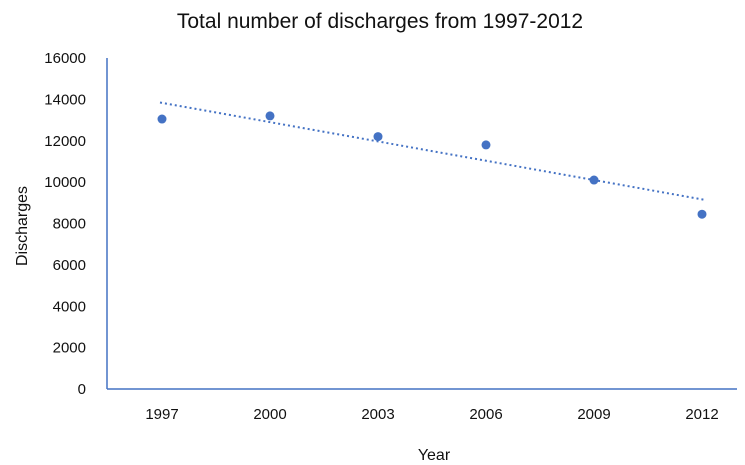  Describe the element at coordinates (69, 224) in the screenshot. I see `y-tick-label: 8000` at that location.